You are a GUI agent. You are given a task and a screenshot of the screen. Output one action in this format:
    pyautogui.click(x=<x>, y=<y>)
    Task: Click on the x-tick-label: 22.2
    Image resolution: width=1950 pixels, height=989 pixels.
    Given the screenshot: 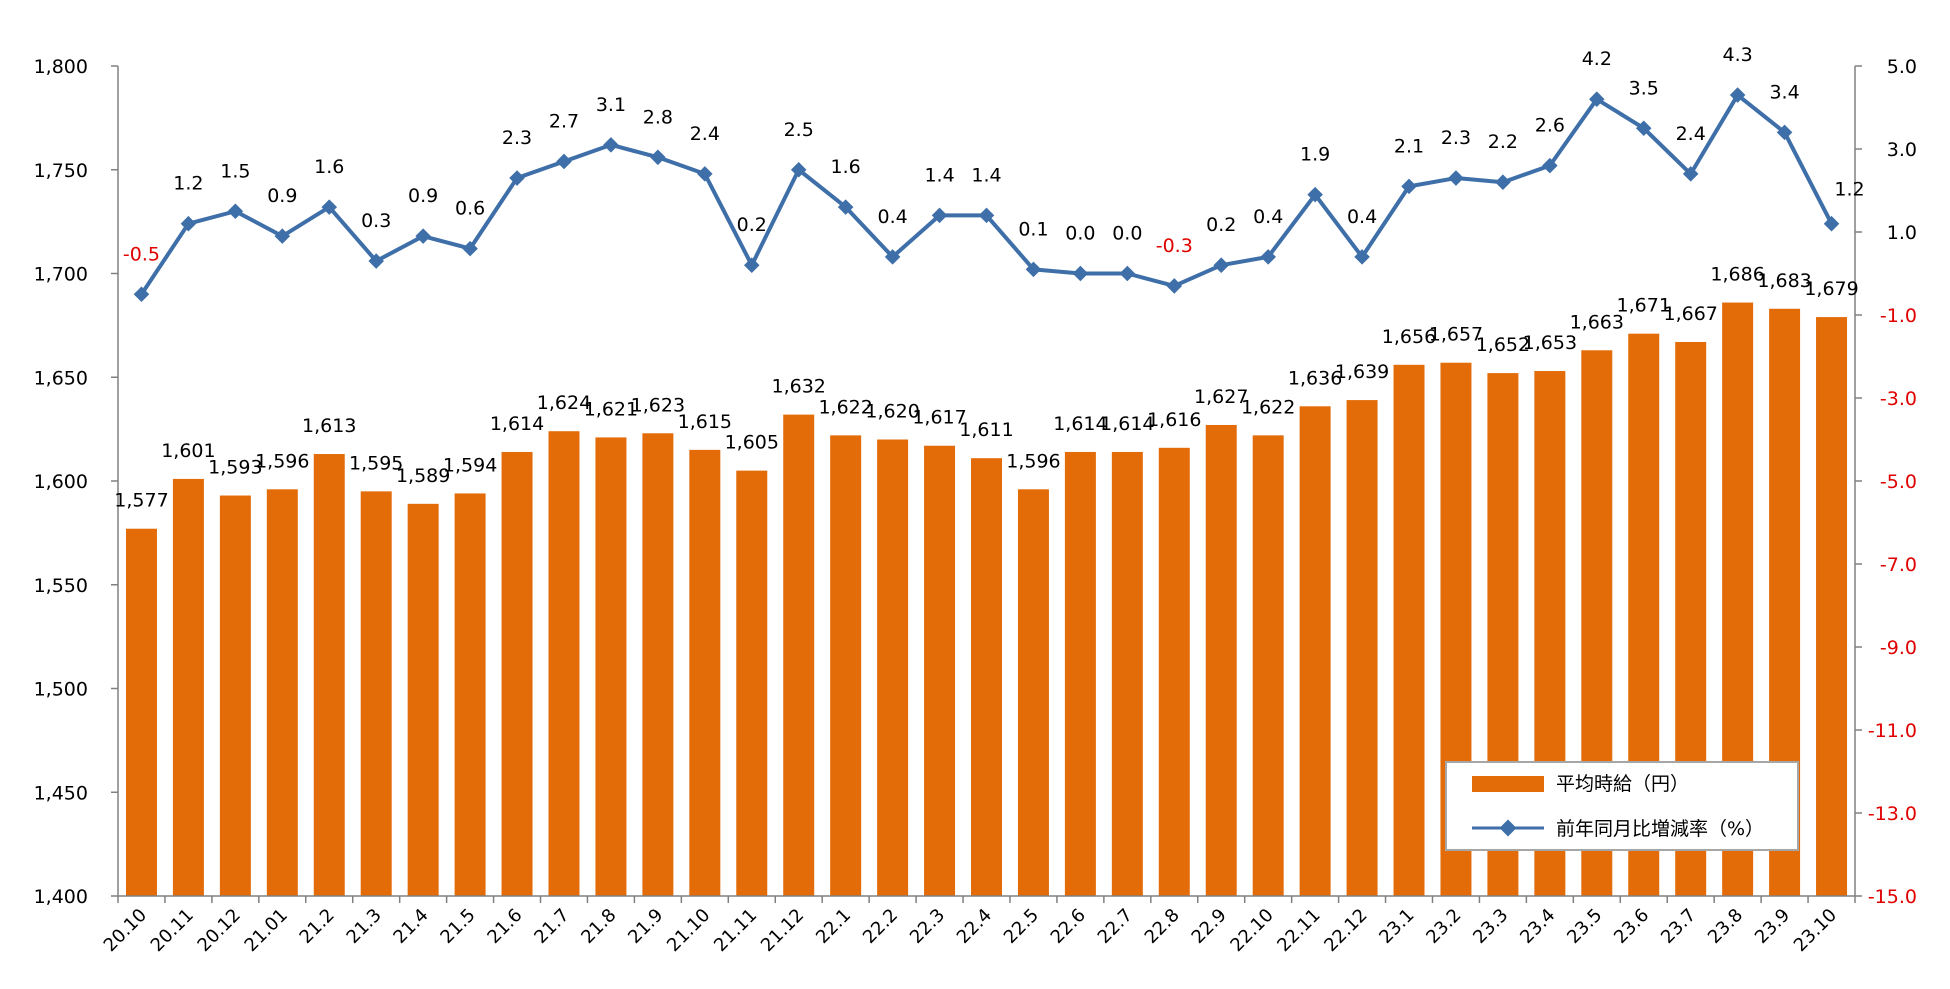 What is the action you would take?
    pyautogui.click(x=880, y=926)
    